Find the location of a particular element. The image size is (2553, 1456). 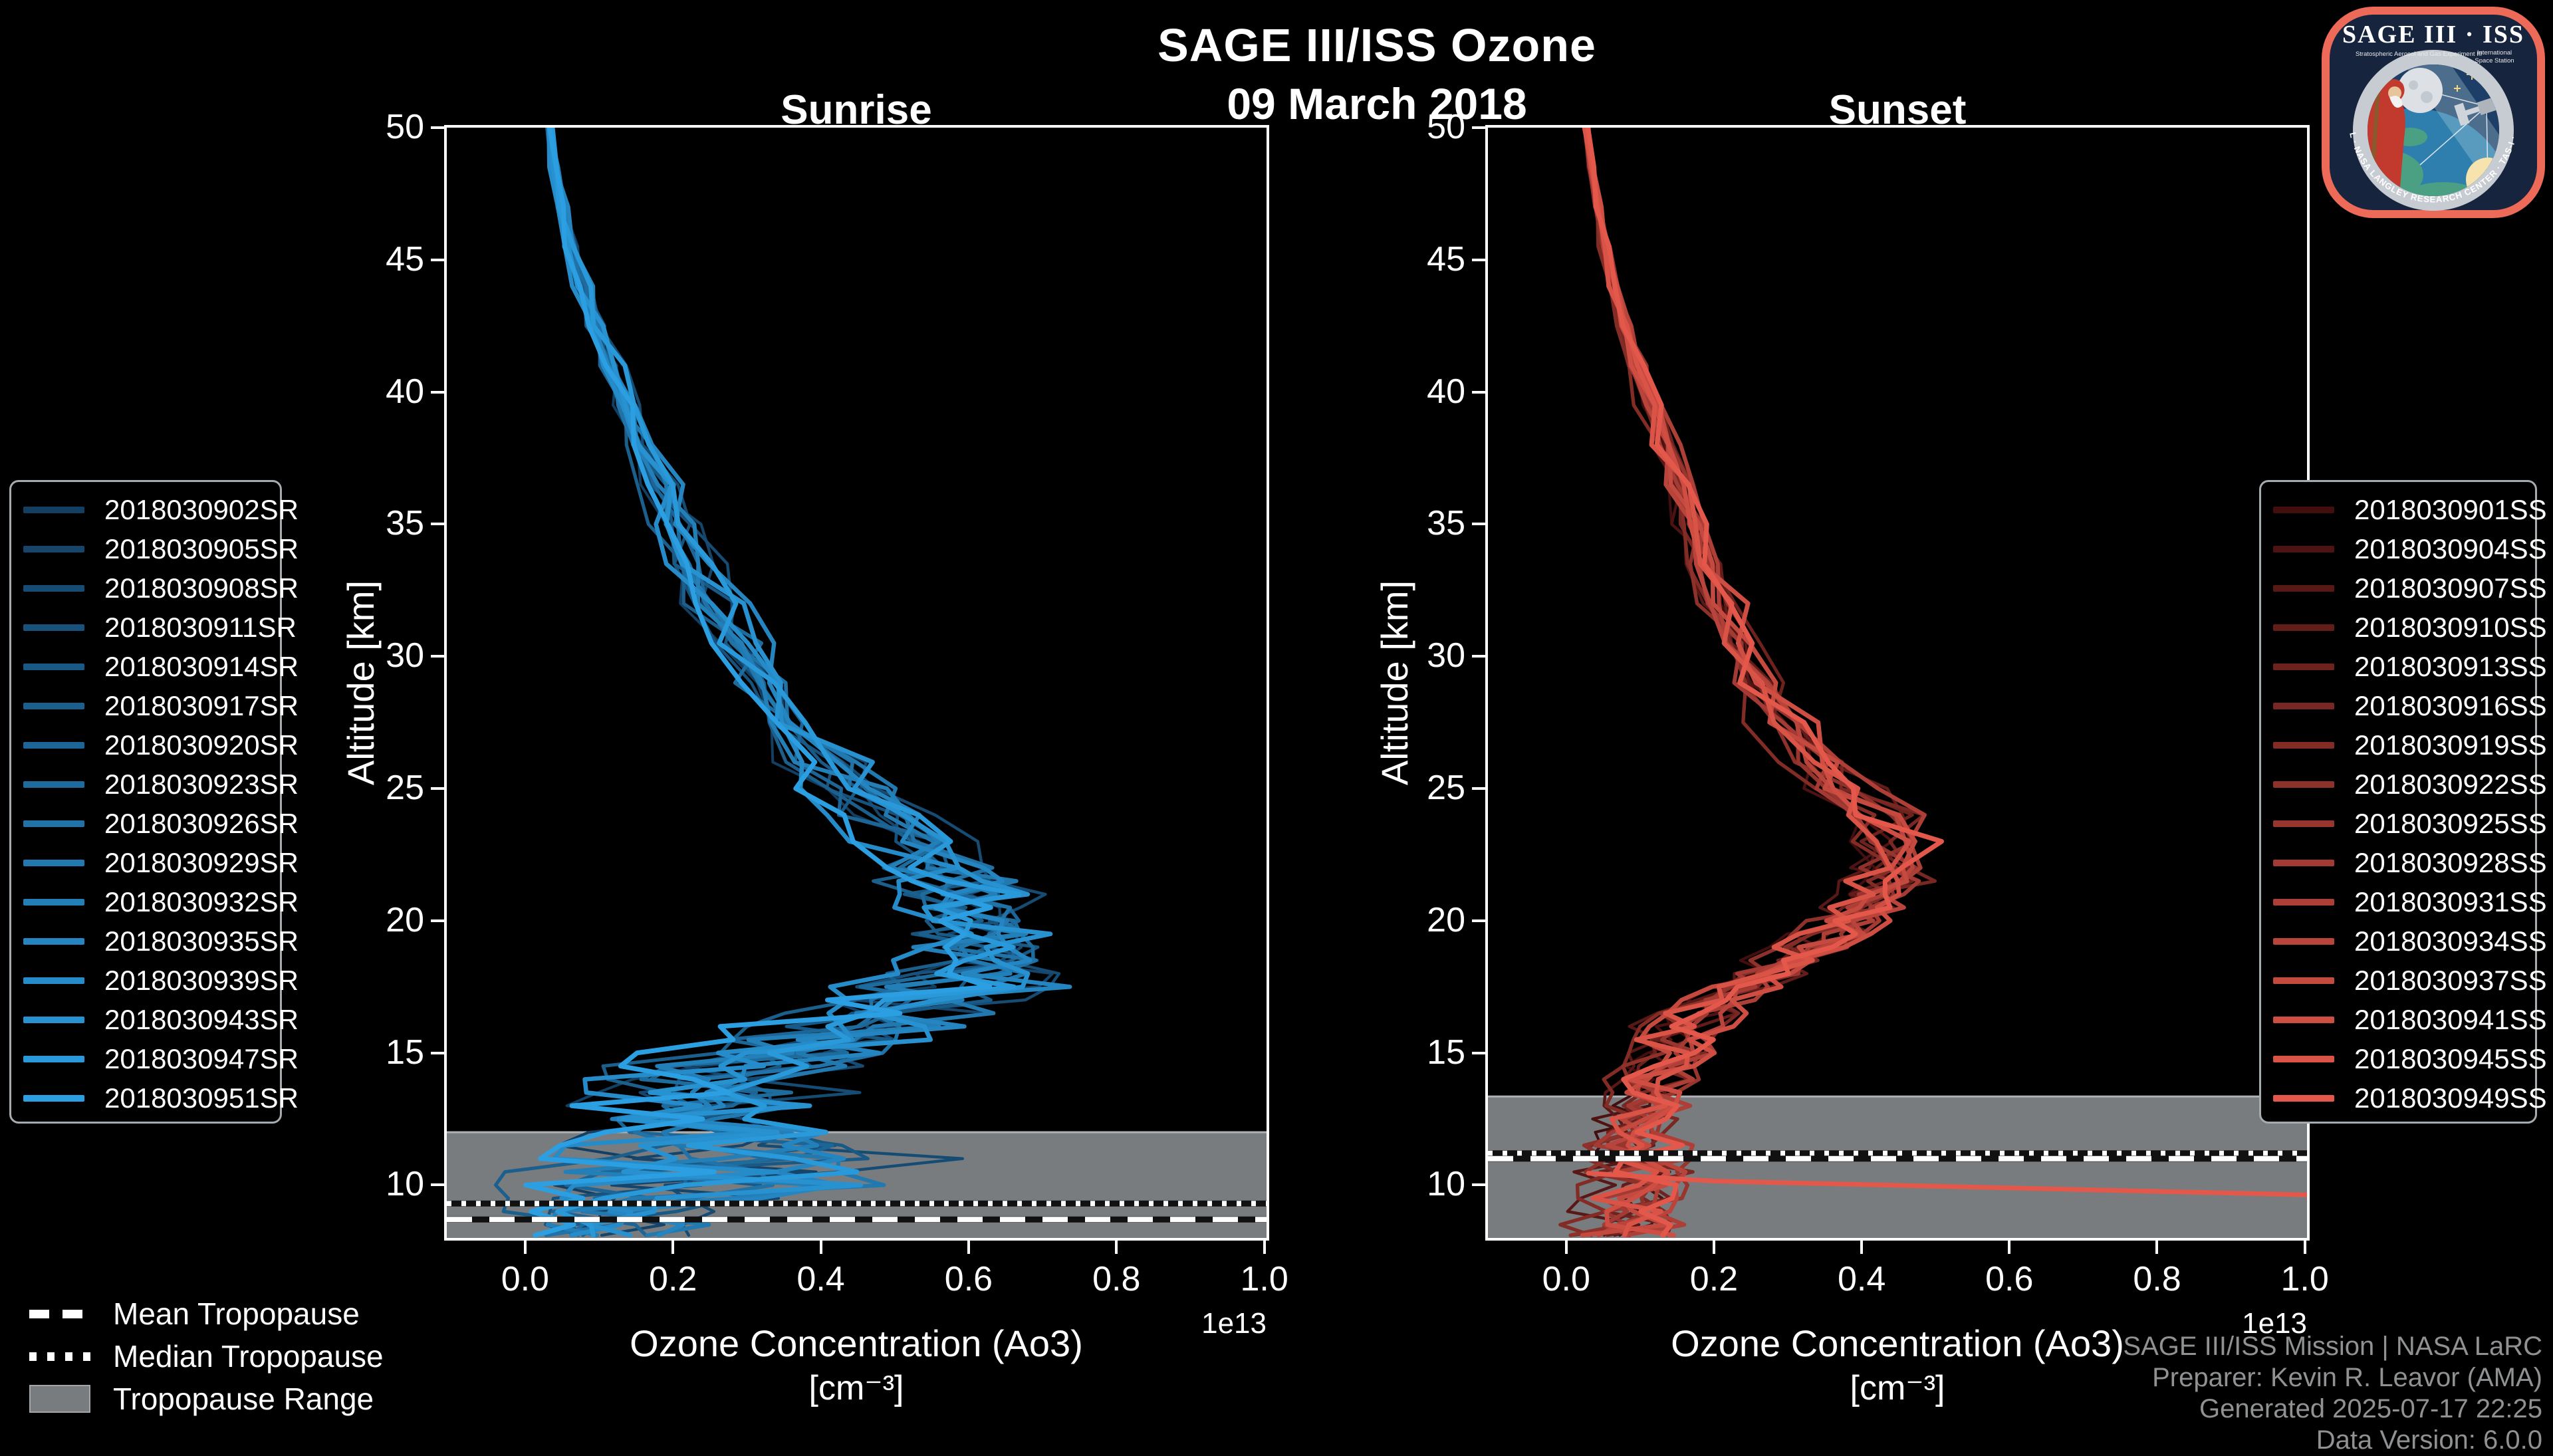

median-tropopause-dotted-line-icon is located at coordinates (59, 1356).